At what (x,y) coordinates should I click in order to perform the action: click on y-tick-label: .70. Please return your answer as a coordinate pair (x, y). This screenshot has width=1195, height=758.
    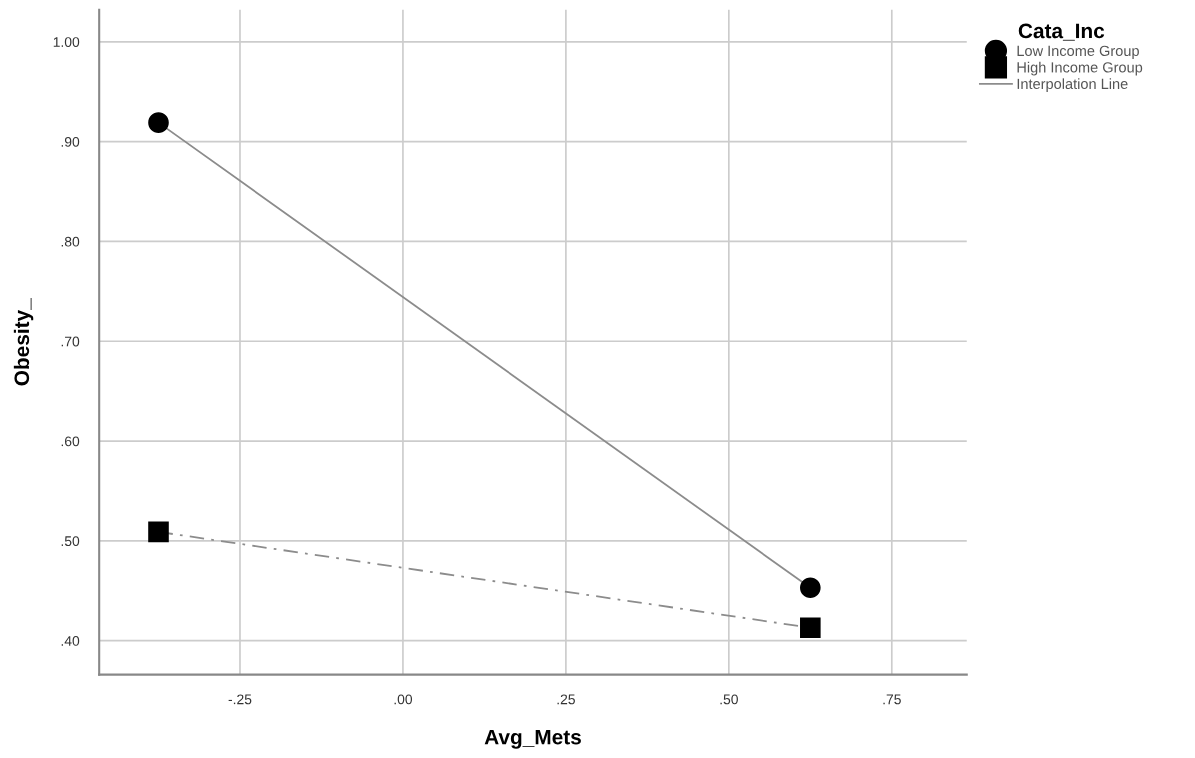
    Looking at the image, I should click on (70, 341).